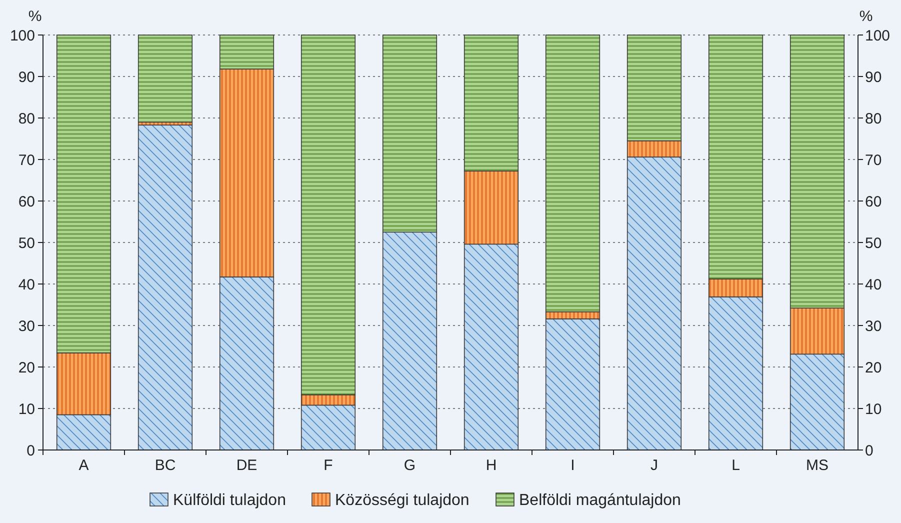 Image resolution: width=901 pixels, height=523 pixels. Describe the element at coordinates (866, 16) in the screenshot. I see `y2-axis-title: %` at that location.